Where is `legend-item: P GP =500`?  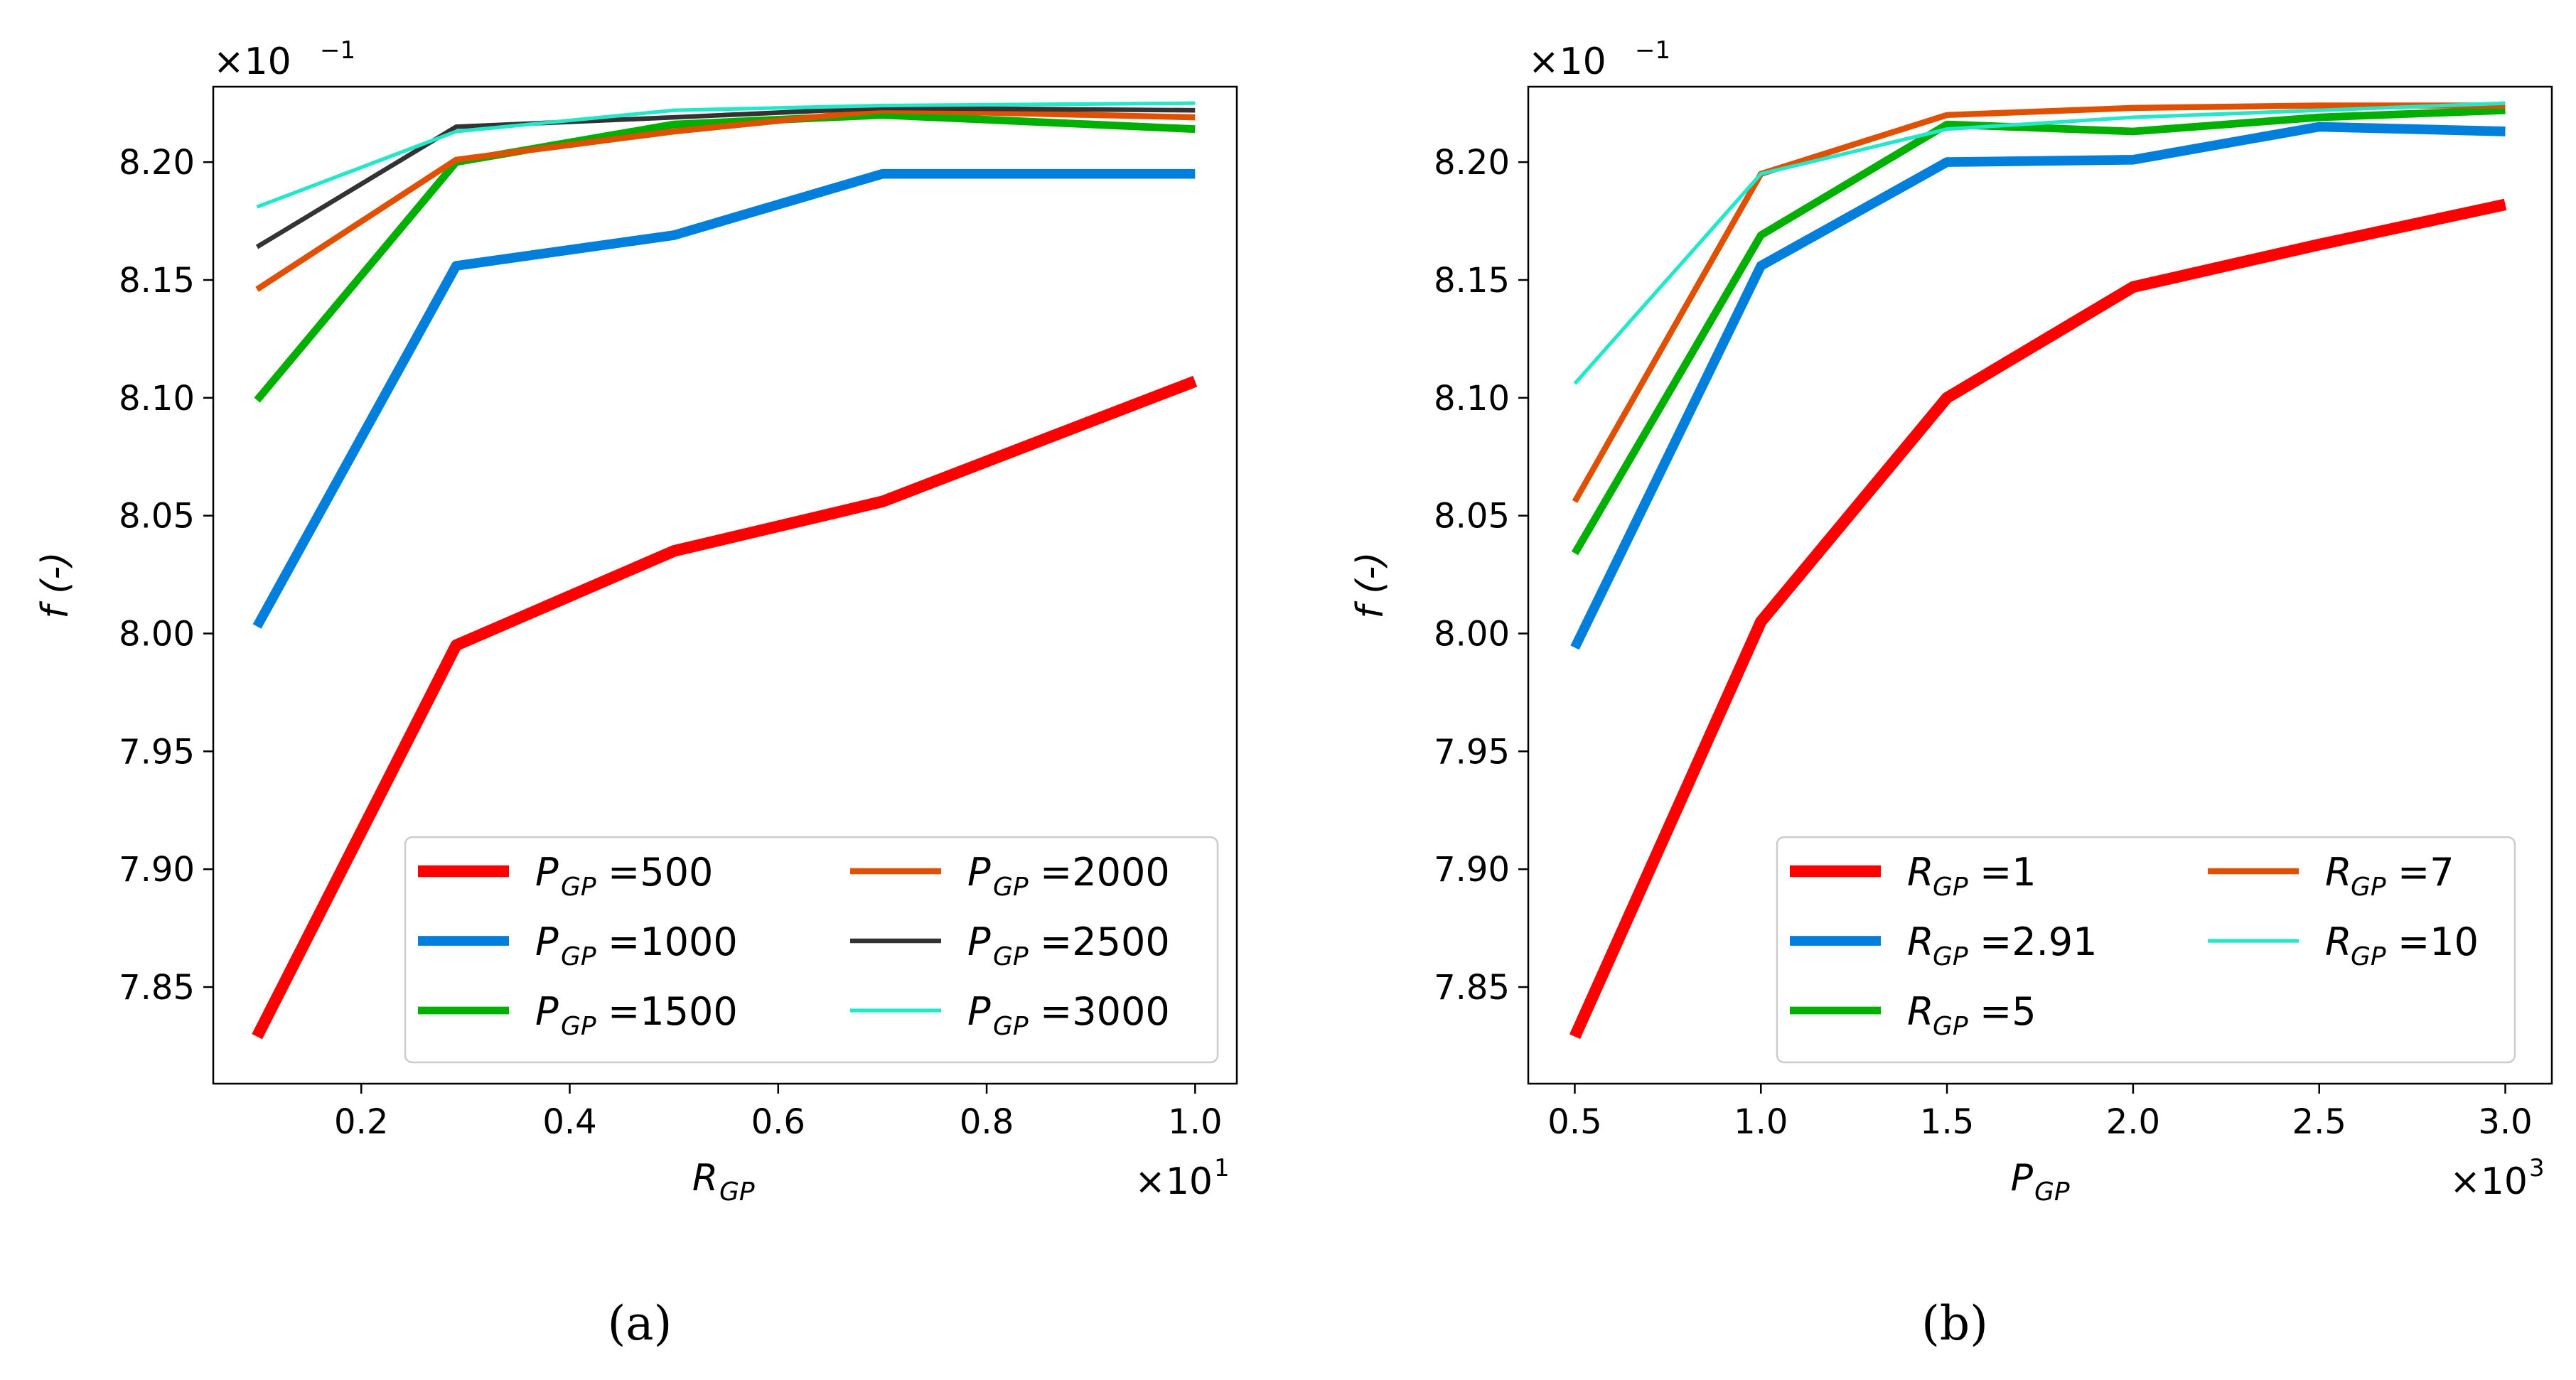
legend-item: P GP =500 is located at coordinates (565, 876).